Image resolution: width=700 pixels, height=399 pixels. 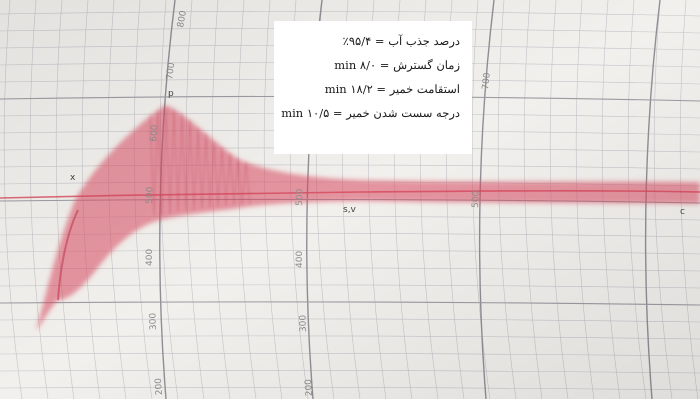 I want to click on softening-degree-text: درجه سست شدن خمیر = ۱۰/۵ min, so click(x=370, y=113).